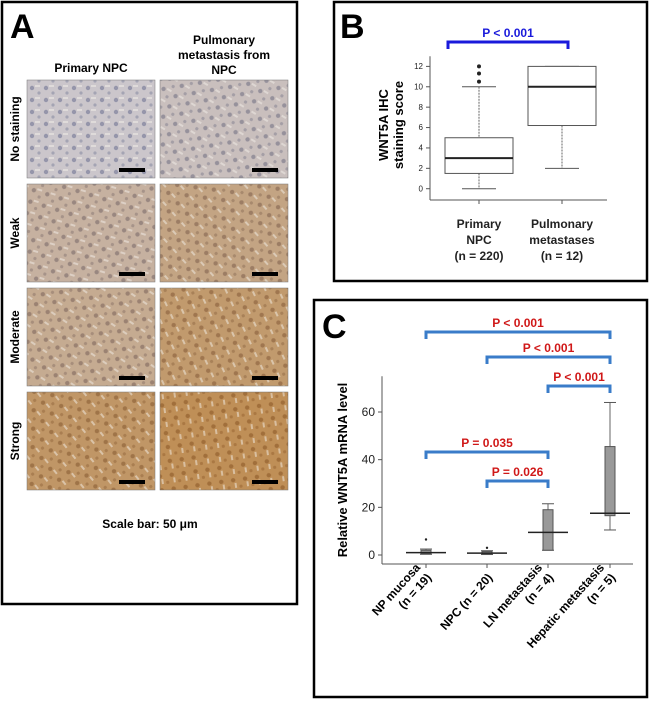  I want to click on y-tick-label: 12, so click(418, 66).